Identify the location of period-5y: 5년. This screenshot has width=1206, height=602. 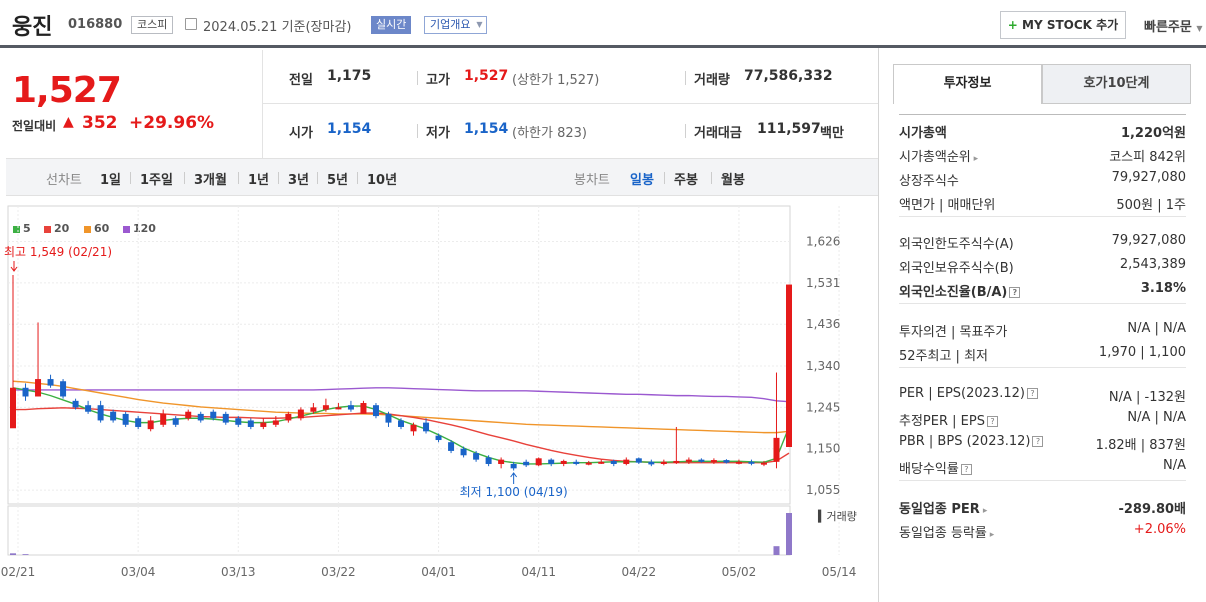
(338, 180).